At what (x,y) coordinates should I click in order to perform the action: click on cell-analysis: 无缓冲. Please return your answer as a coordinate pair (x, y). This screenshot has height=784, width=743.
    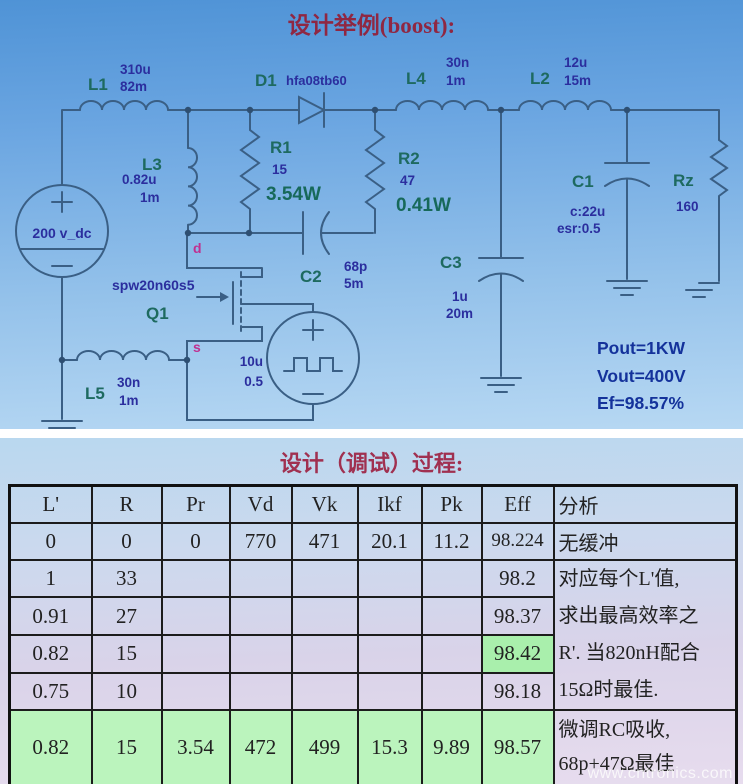
    Looking at the image, I should click on (645, 541).